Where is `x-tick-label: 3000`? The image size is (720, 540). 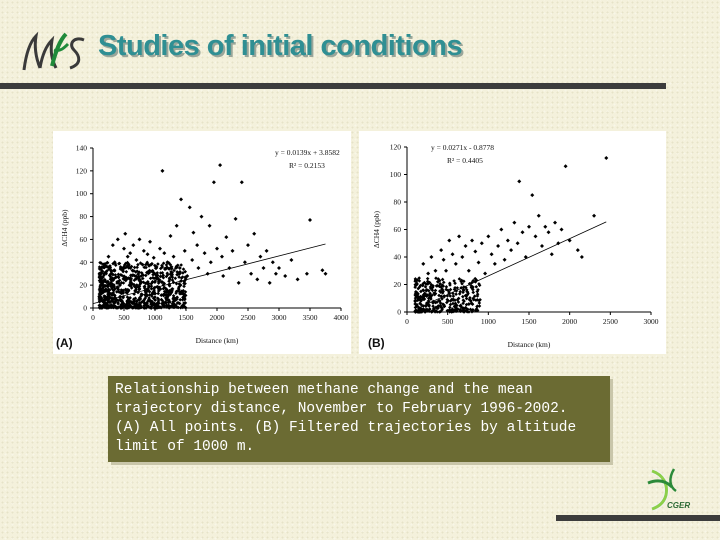
x-tick-label: 3000 is located at coordinates (651, 321).